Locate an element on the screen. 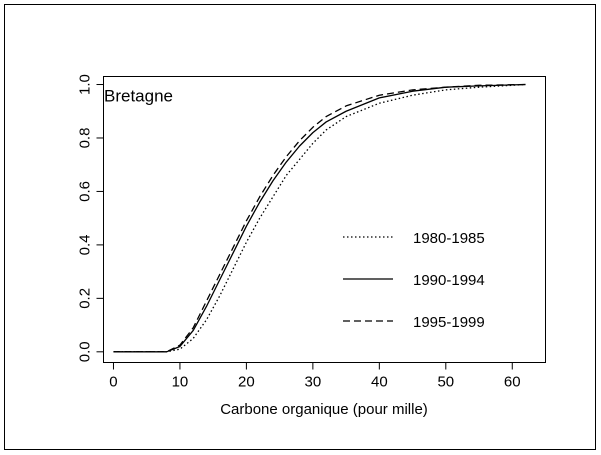 The image size is (601, 455). y-tick-label: 0.0 is located at coordinates (84, 351).